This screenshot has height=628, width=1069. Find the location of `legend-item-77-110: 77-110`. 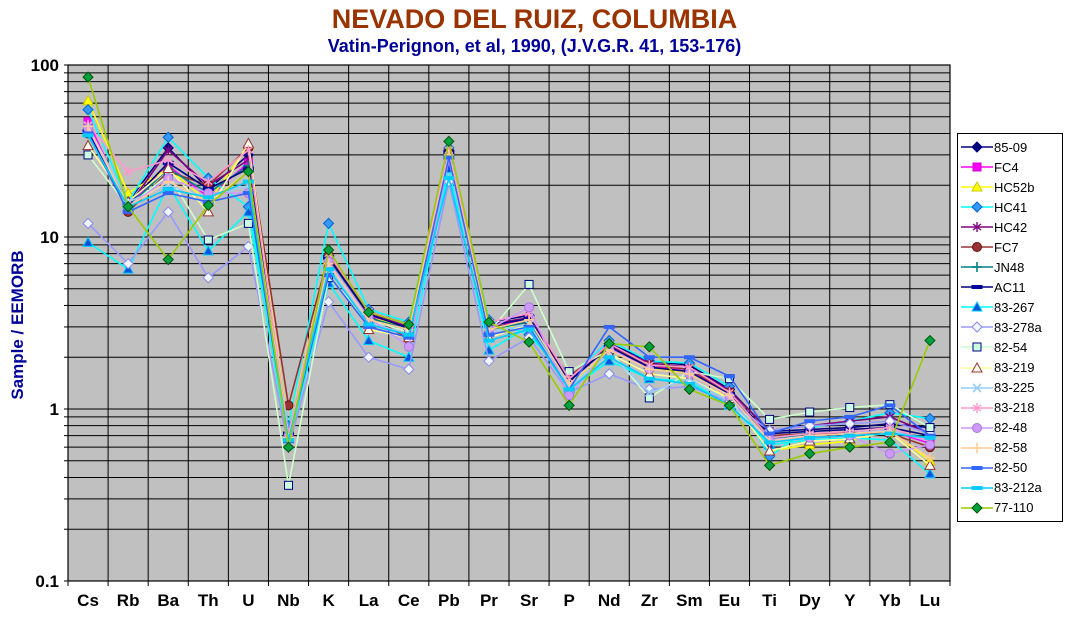

legend-item-77-110: 77-110 is located at coordinates (1010, 507).